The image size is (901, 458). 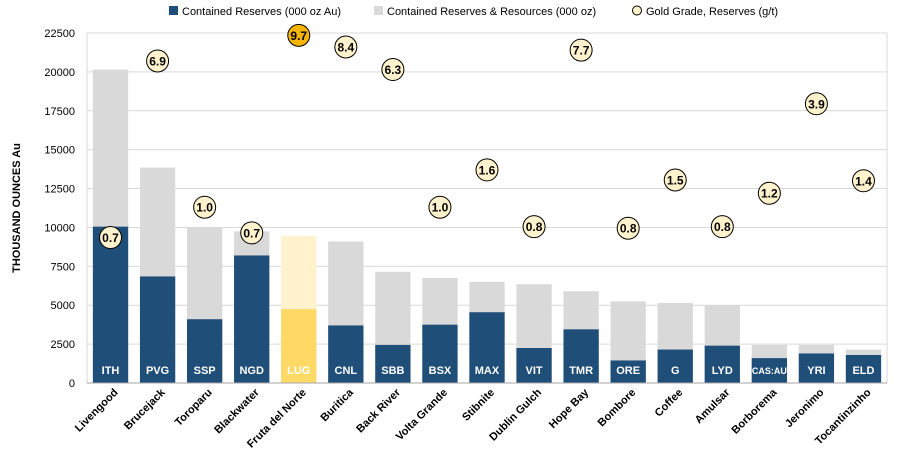 I want to click on ticker-label: ITH, so click(x=111, y=371).